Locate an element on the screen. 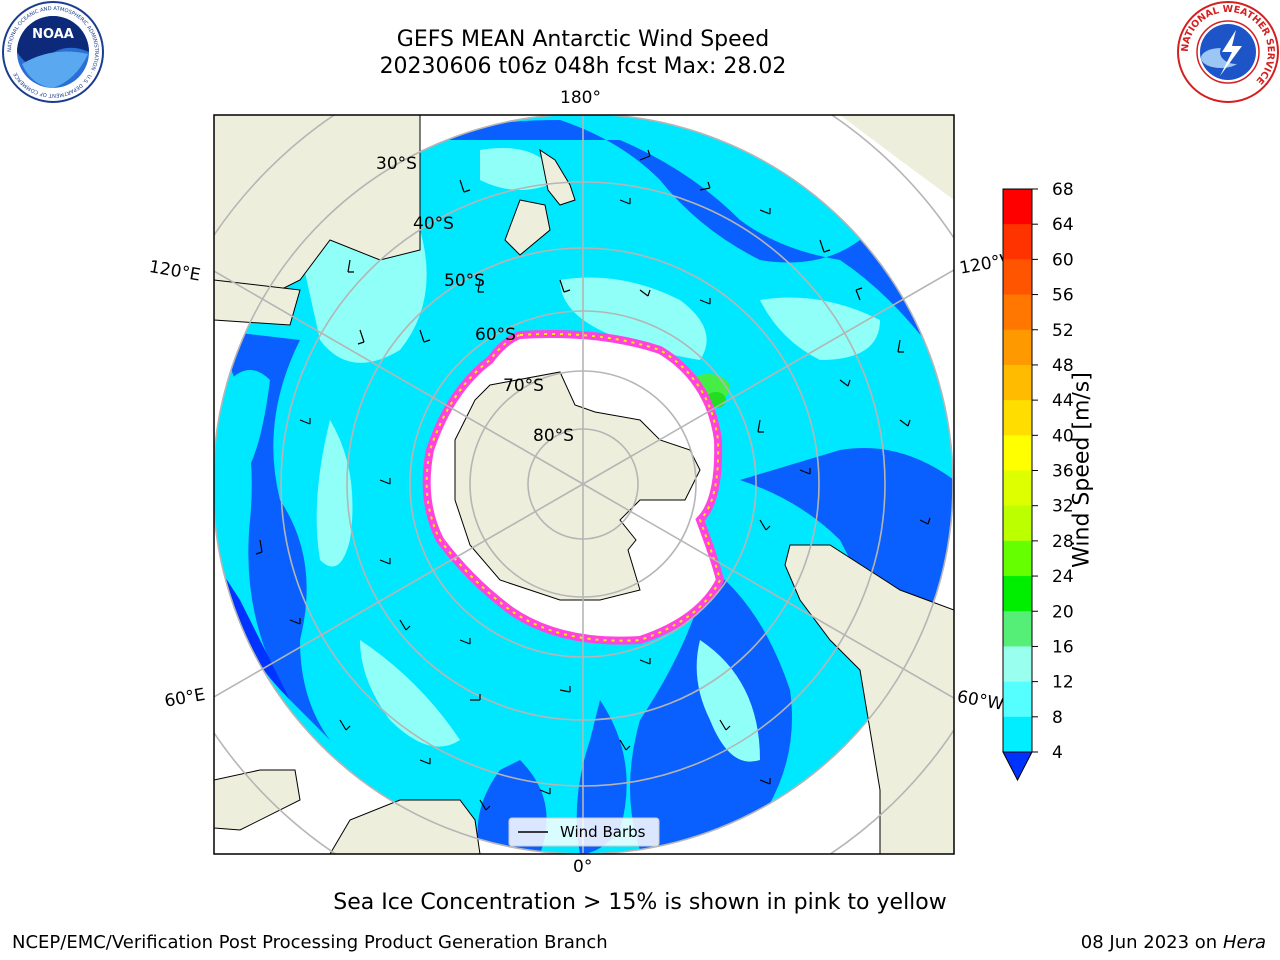  colorbar-tick-label: 16 is located at coordinates (1063, 647).